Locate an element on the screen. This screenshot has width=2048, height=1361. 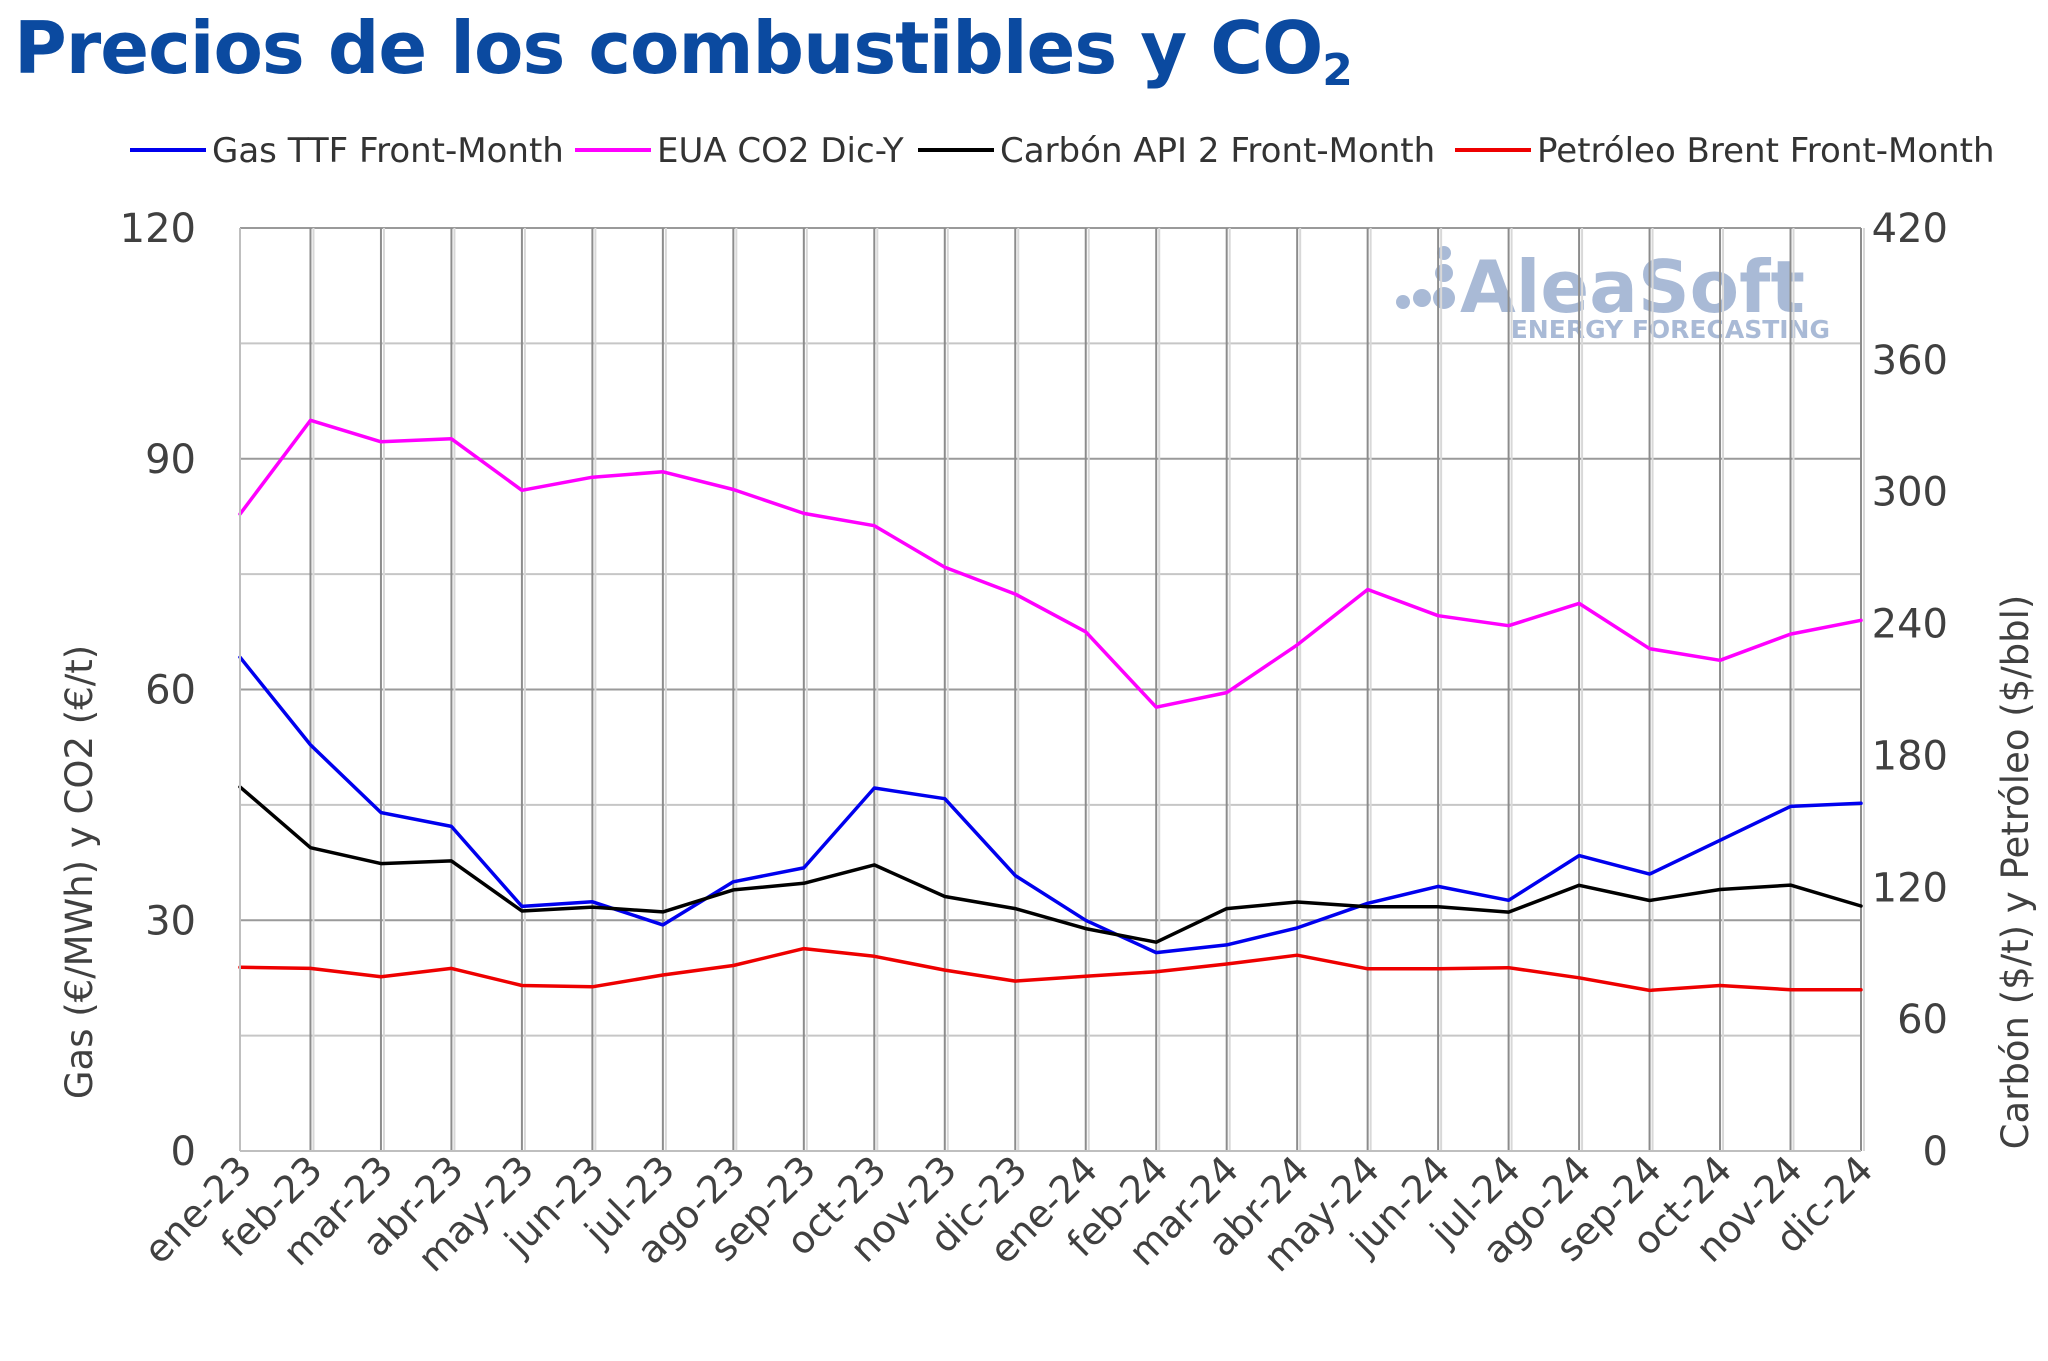
aleasoft-logo-icon is located at coordinates (1425, 277).